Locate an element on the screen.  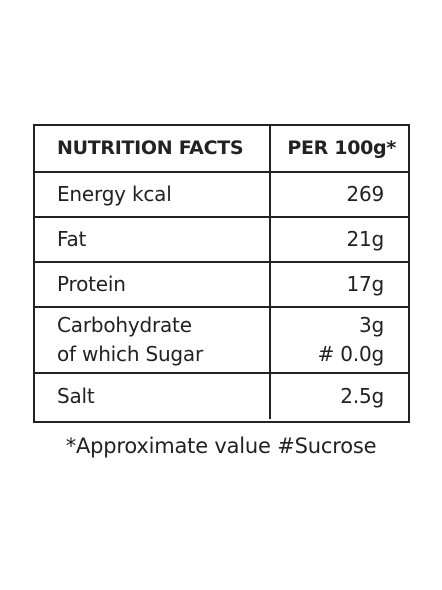
row-label-fat: Fat is located at coordinates (153, 240).